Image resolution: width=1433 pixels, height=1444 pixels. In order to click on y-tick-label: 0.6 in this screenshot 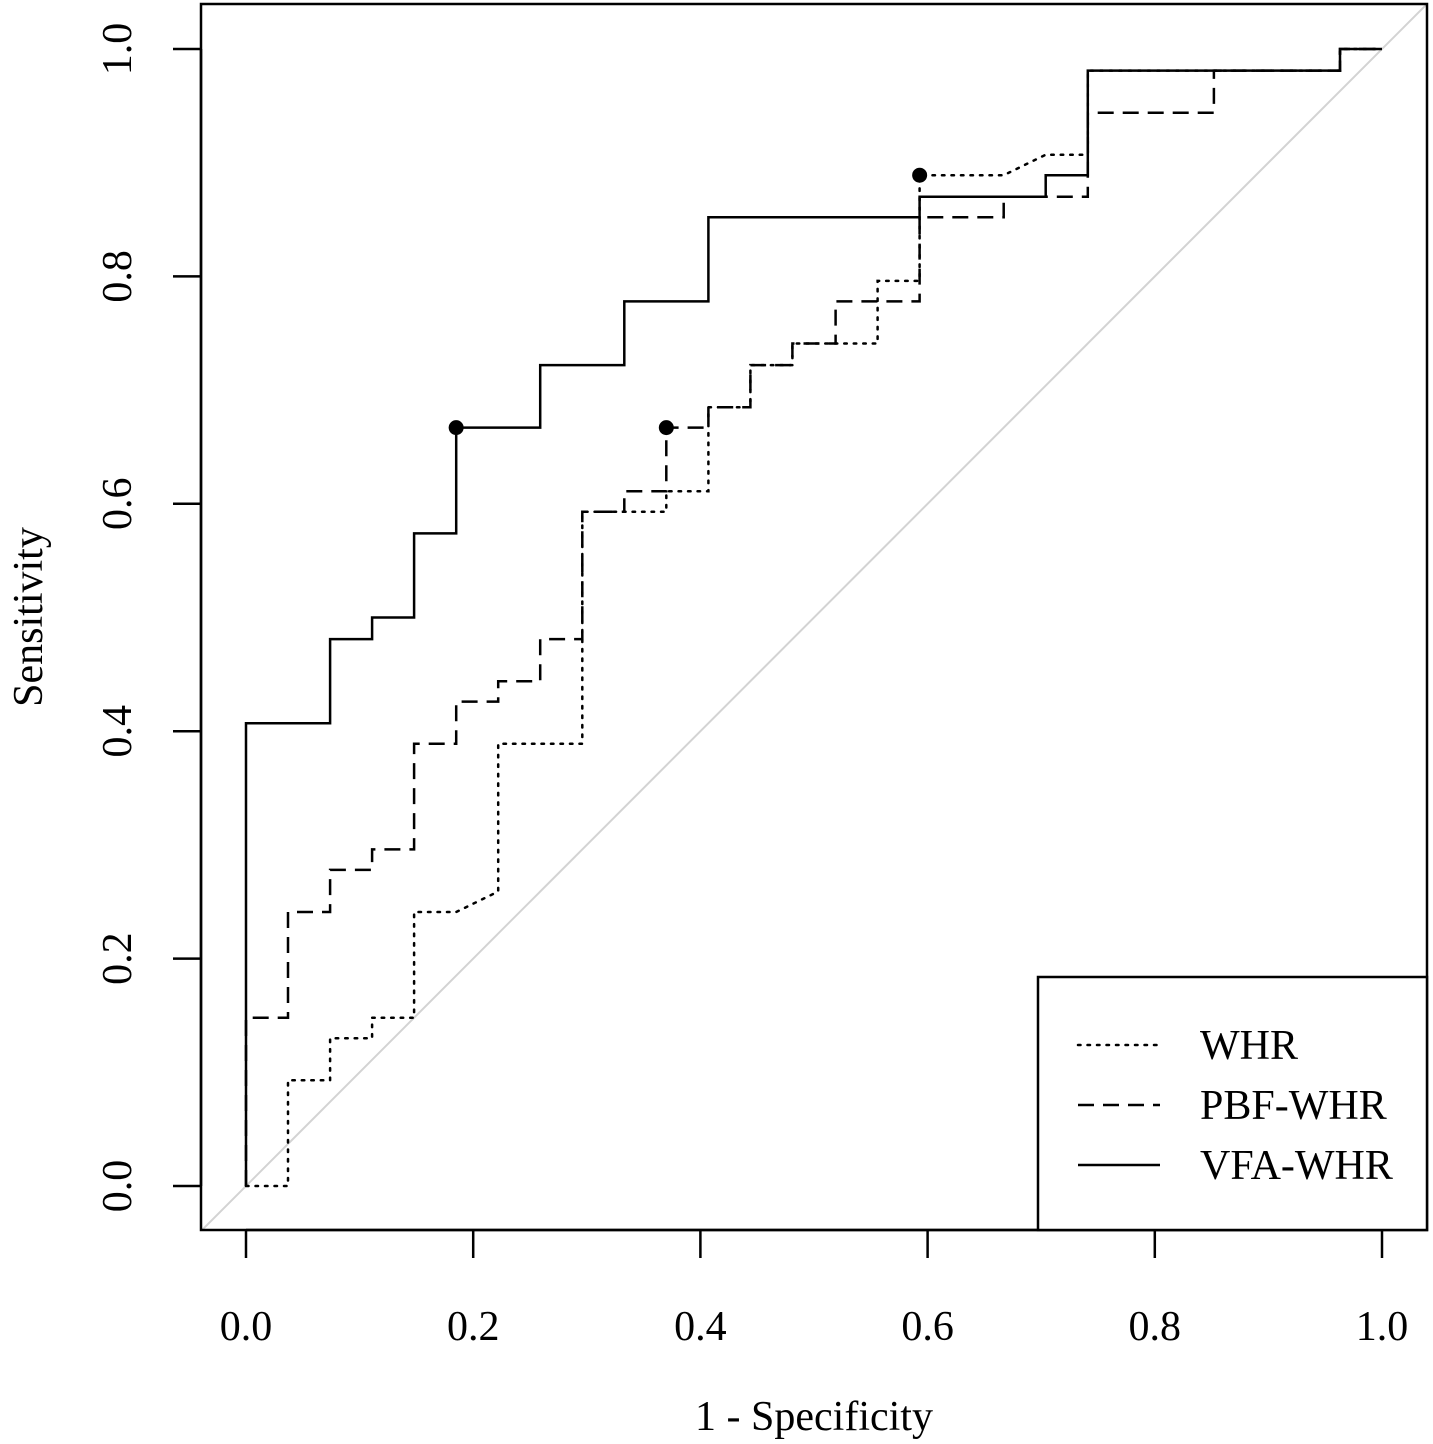, I will do `click(118, 504)`.